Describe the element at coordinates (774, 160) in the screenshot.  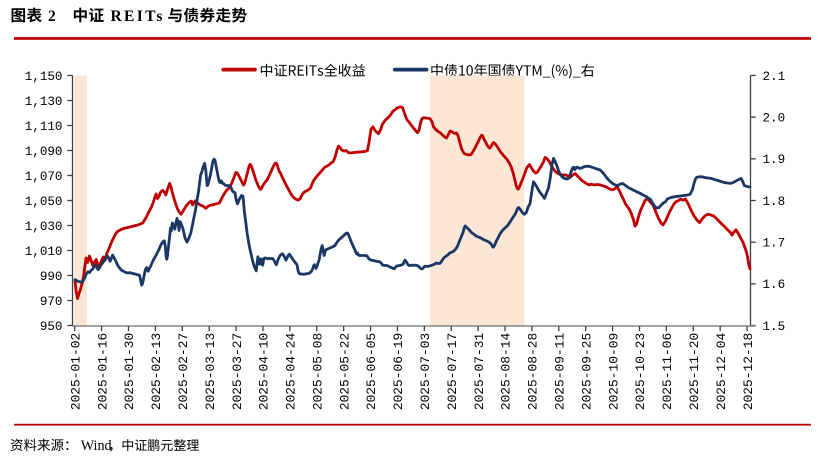
I see `svg-text: 1.9` at that location.